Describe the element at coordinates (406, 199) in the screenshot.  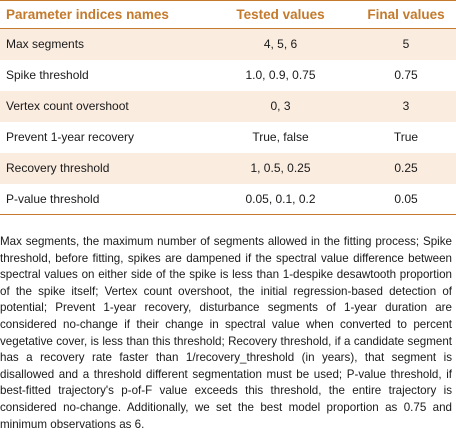
I see `final-value-cell: 0.05` at that location.